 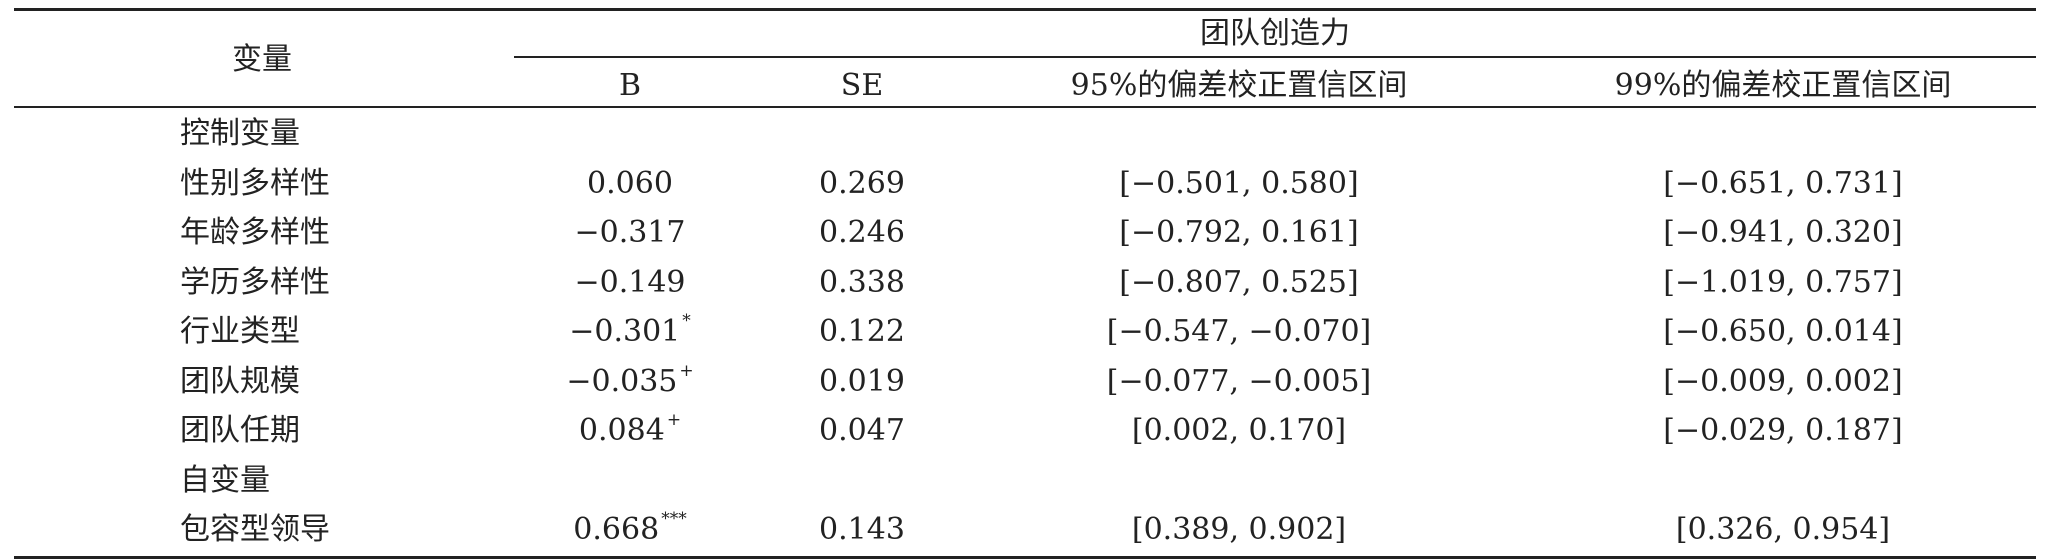 I want to click on significance-marker: *, so click(x=686, y=321).